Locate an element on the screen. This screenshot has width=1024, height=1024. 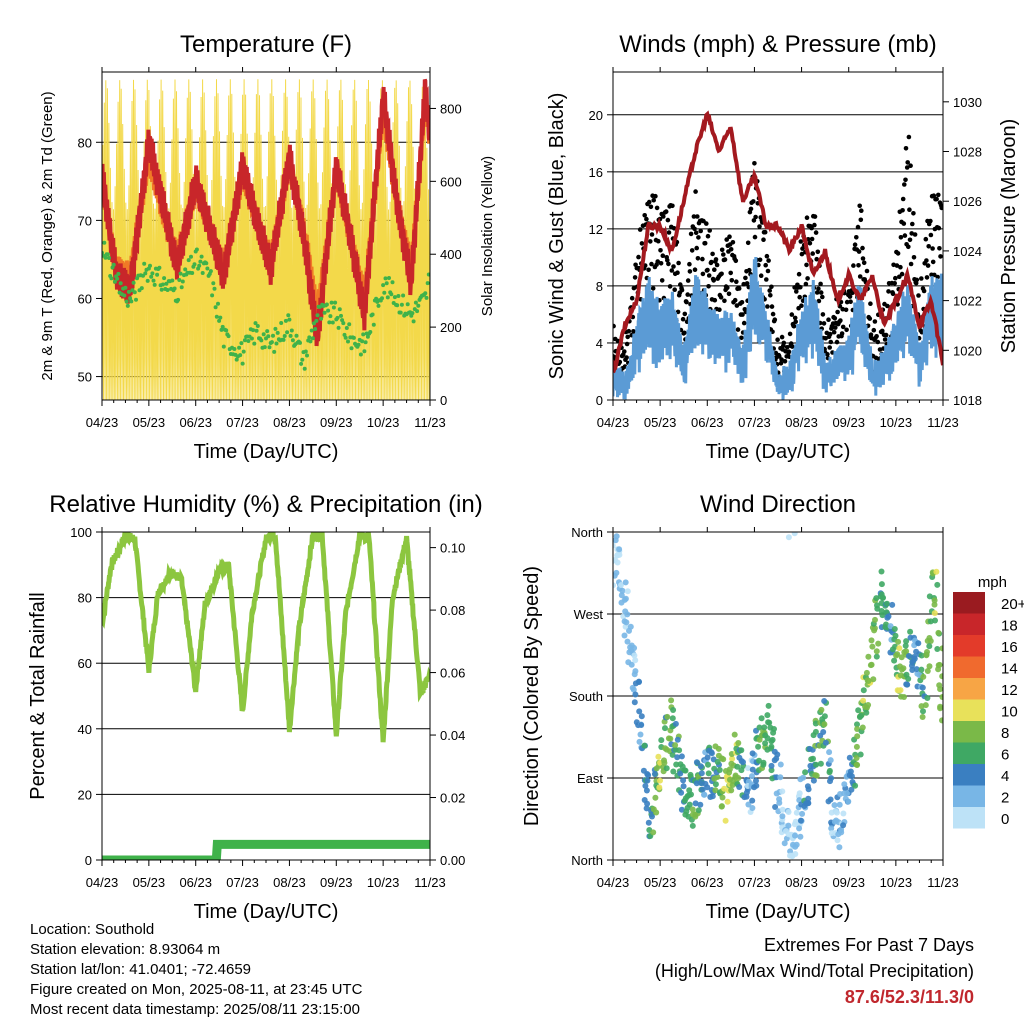
y-tick-label: 80 is located at coordinates (85, 598).